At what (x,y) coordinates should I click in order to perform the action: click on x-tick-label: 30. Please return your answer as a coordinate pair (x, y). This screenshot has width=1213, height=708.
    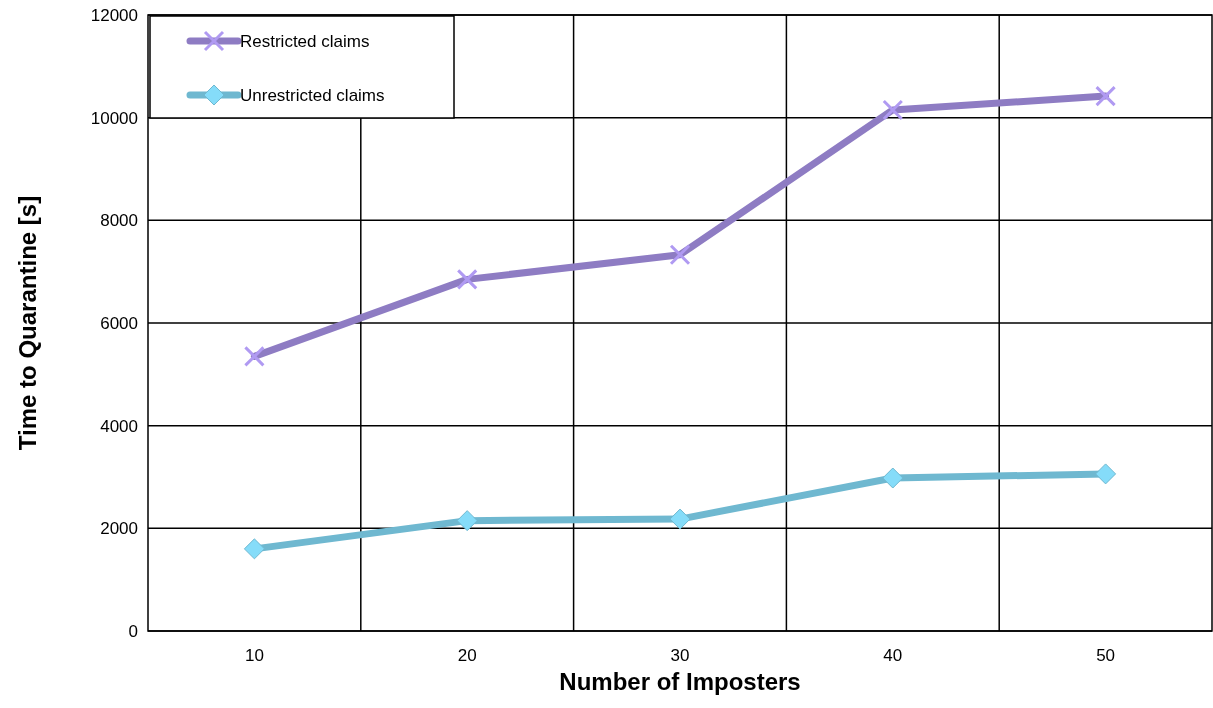
    Looking at the image, I should click on (680, 655).